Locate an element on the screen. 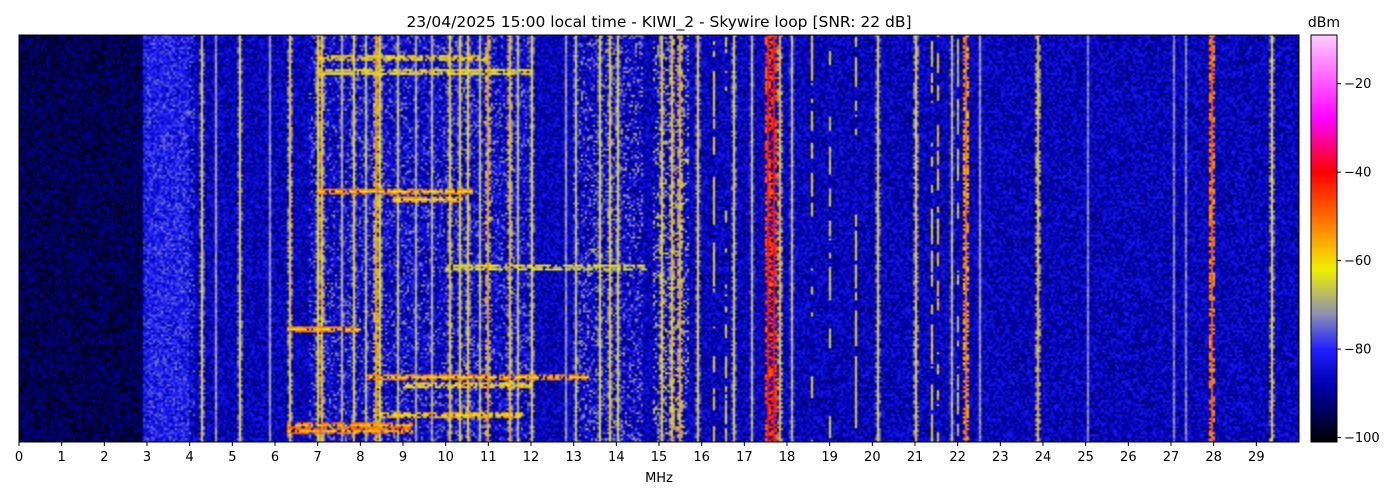  colorbar: dBm −100 −80 −60 −40 −20 is located at coordinates (1344, 230).